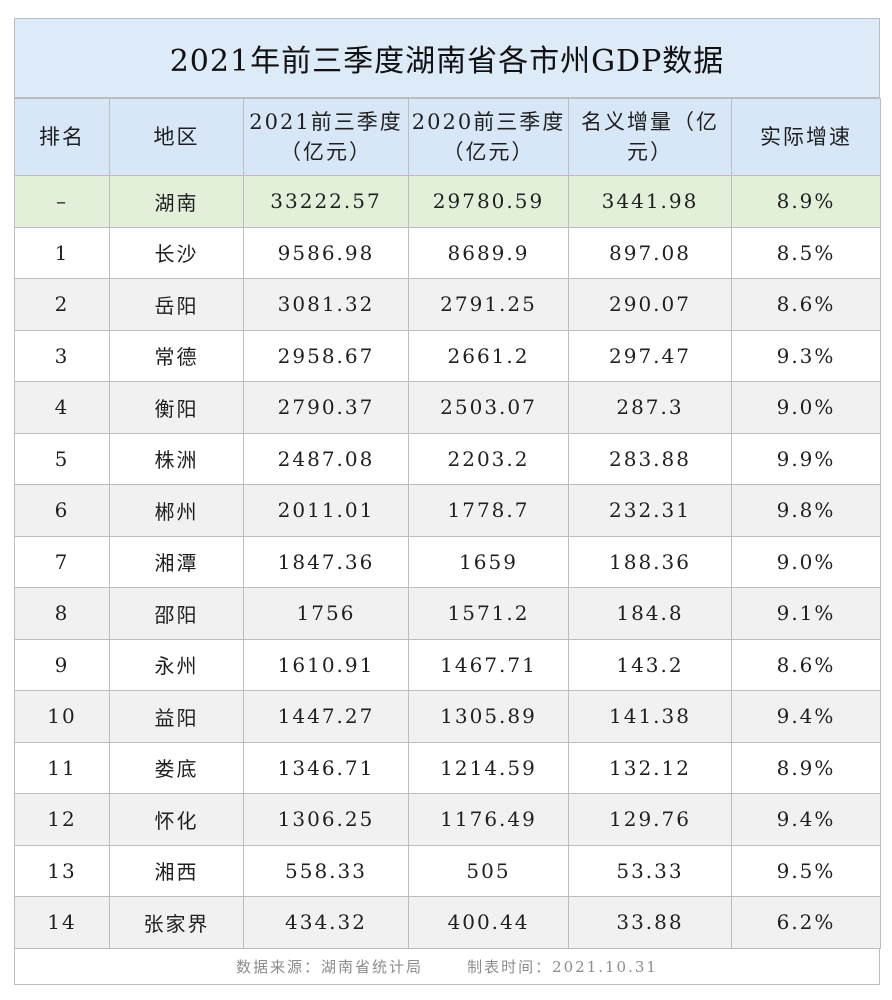 Image resolution: width=892 pixels, height=1000 pixels. What do you see at coordinates (650, 252) in the screenshot?
I see `cell-nominal-increase: 897.08` at bounding box center [650, 252].